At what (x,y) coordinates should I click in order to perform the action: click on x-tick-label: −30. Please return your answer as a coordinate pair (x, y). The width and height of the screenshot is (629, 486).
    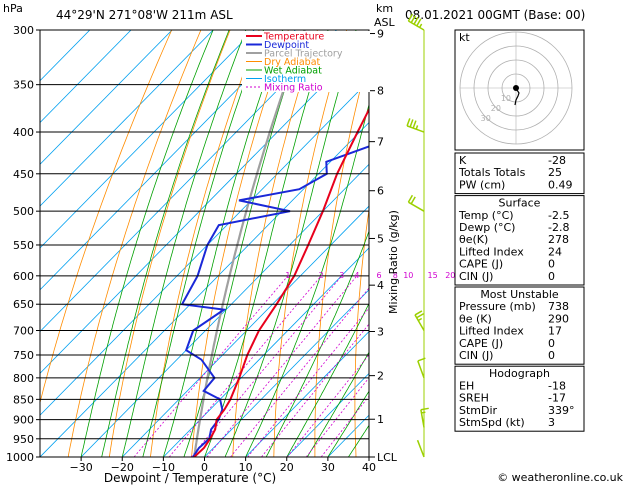
    Looking at the image, I should click on (81, 467).